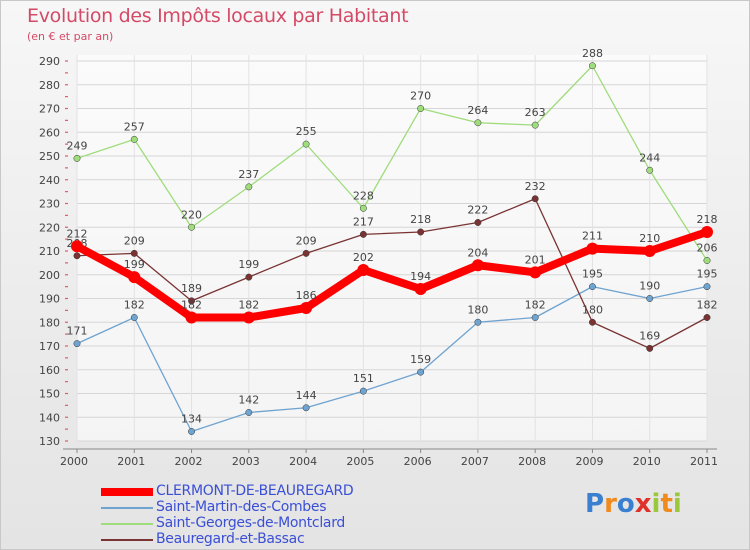 The image size is (750, 550). I want to click on x-tick-label: 2007, so click(475, 461).